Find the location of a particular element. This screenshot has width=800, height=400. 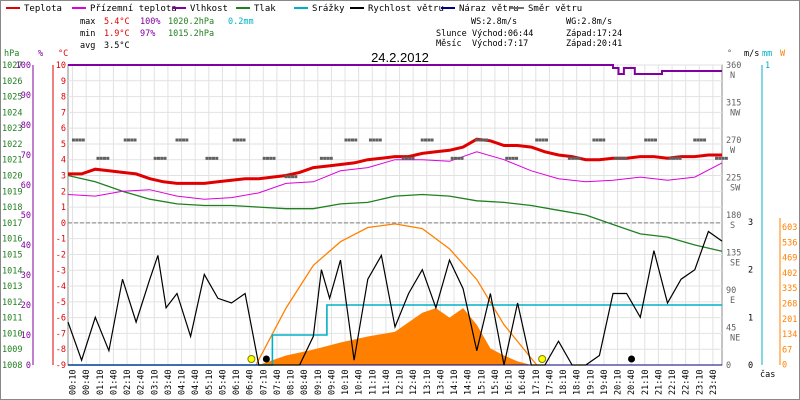

c-tick: 5 is located at coordinates (63, 145).